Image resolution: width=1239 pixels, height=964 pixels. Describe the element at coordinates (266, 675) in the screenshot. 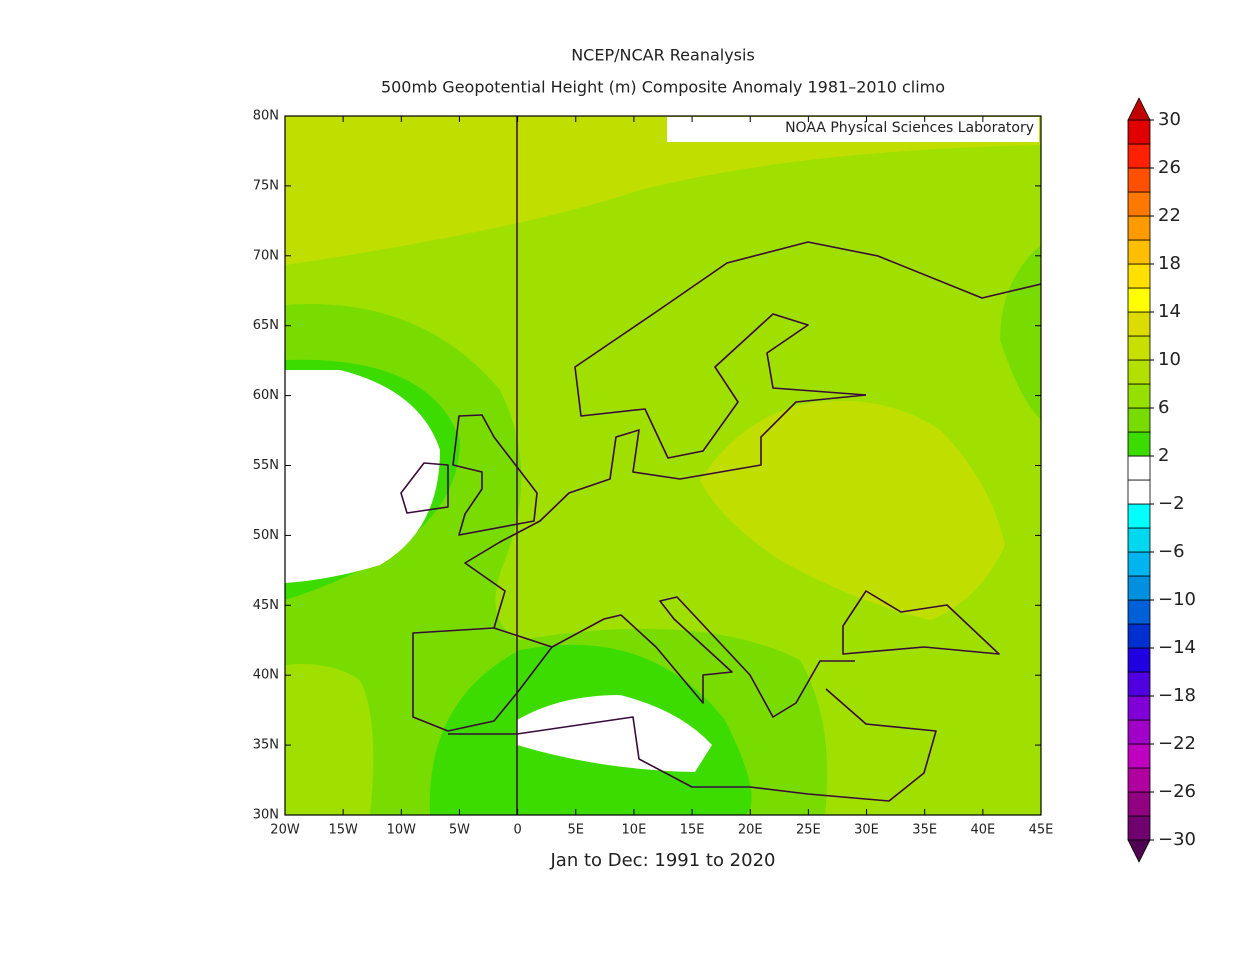

I see `y-tick-label: 40N` at that location.